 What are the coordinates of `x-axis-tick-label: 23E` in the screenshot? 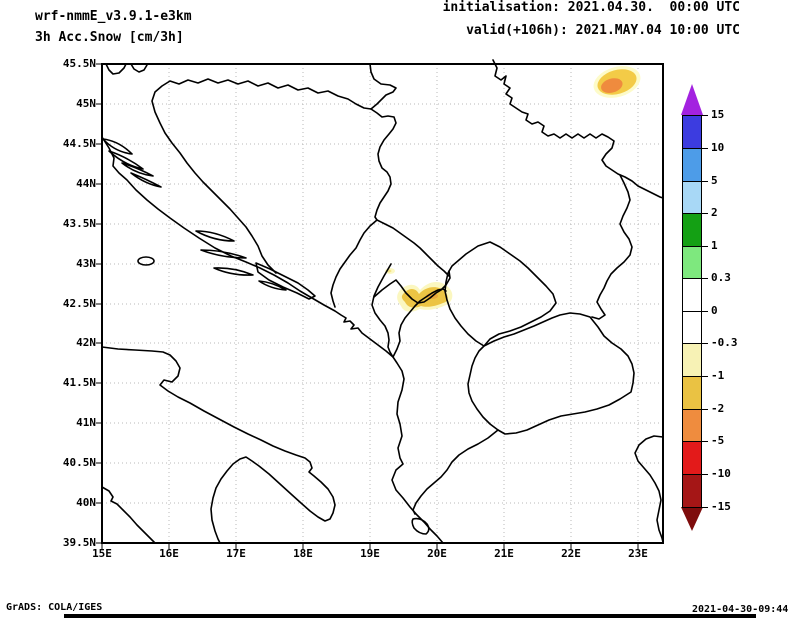 It's located at (638, 553).